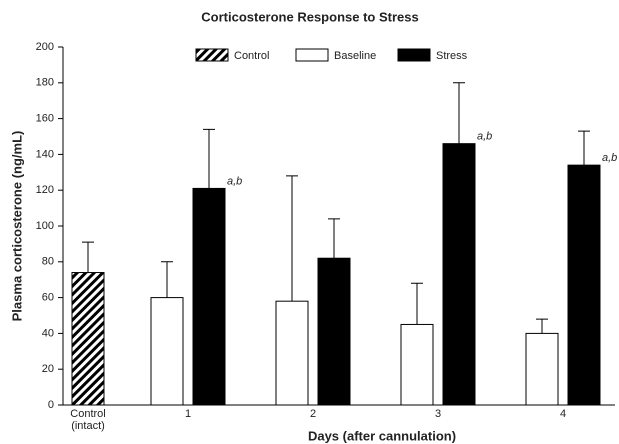 The height and width of the screenshot is (444, 619). What do you see at coordinates (45, 226) in the screenshot?
I see `y-tick-label: 100` at bounding box center [45, 226].